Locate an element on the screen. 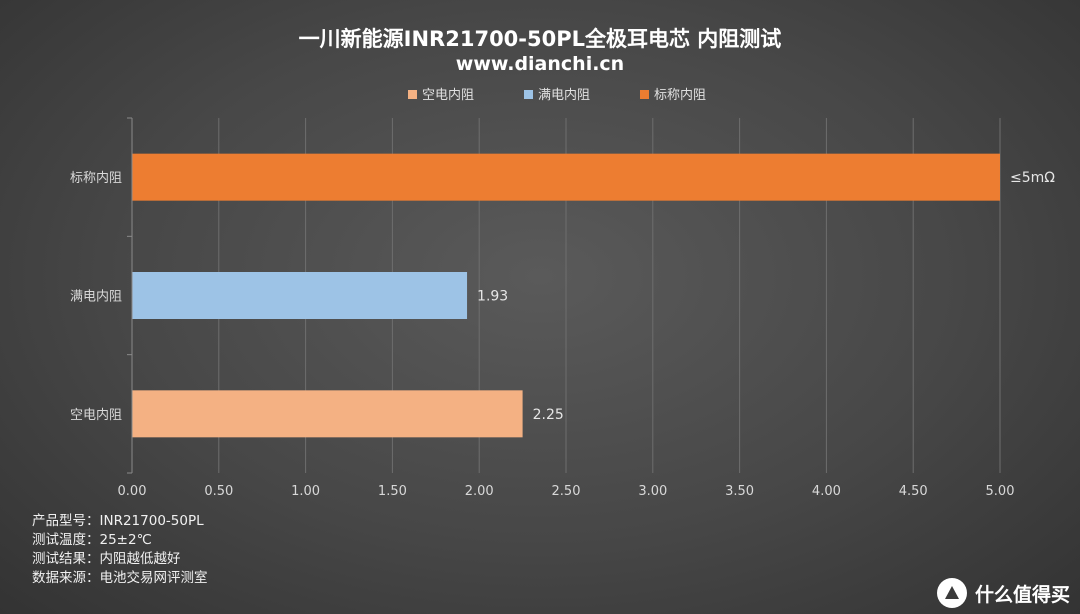  legend-label: 空电内阻 is located at coordinates (448, 95).